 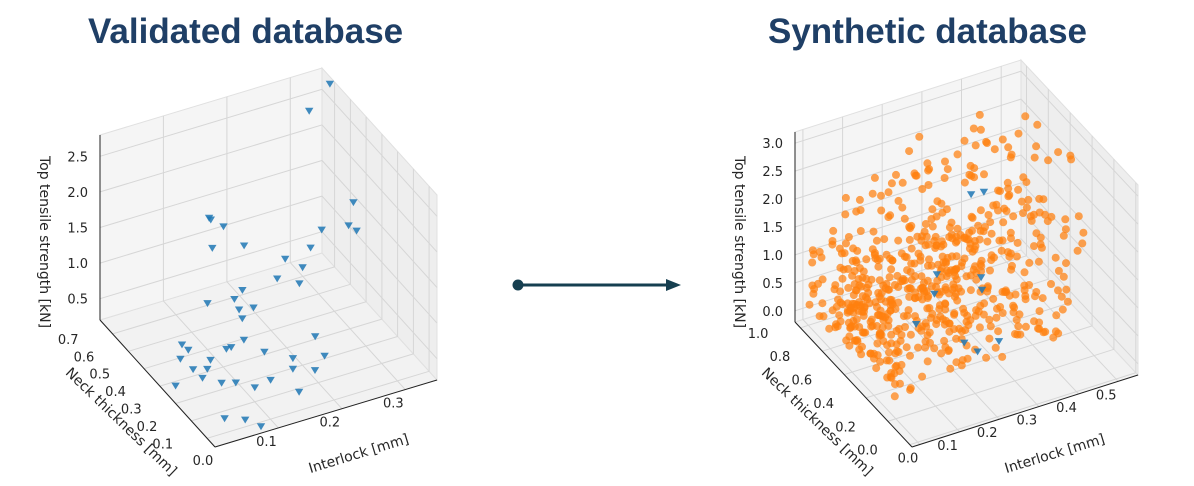 What do you see at coordinates (77, 264) in the screenshot?
I see `validated-z-tick-label: 1.0` at bounding box center [77, 264].